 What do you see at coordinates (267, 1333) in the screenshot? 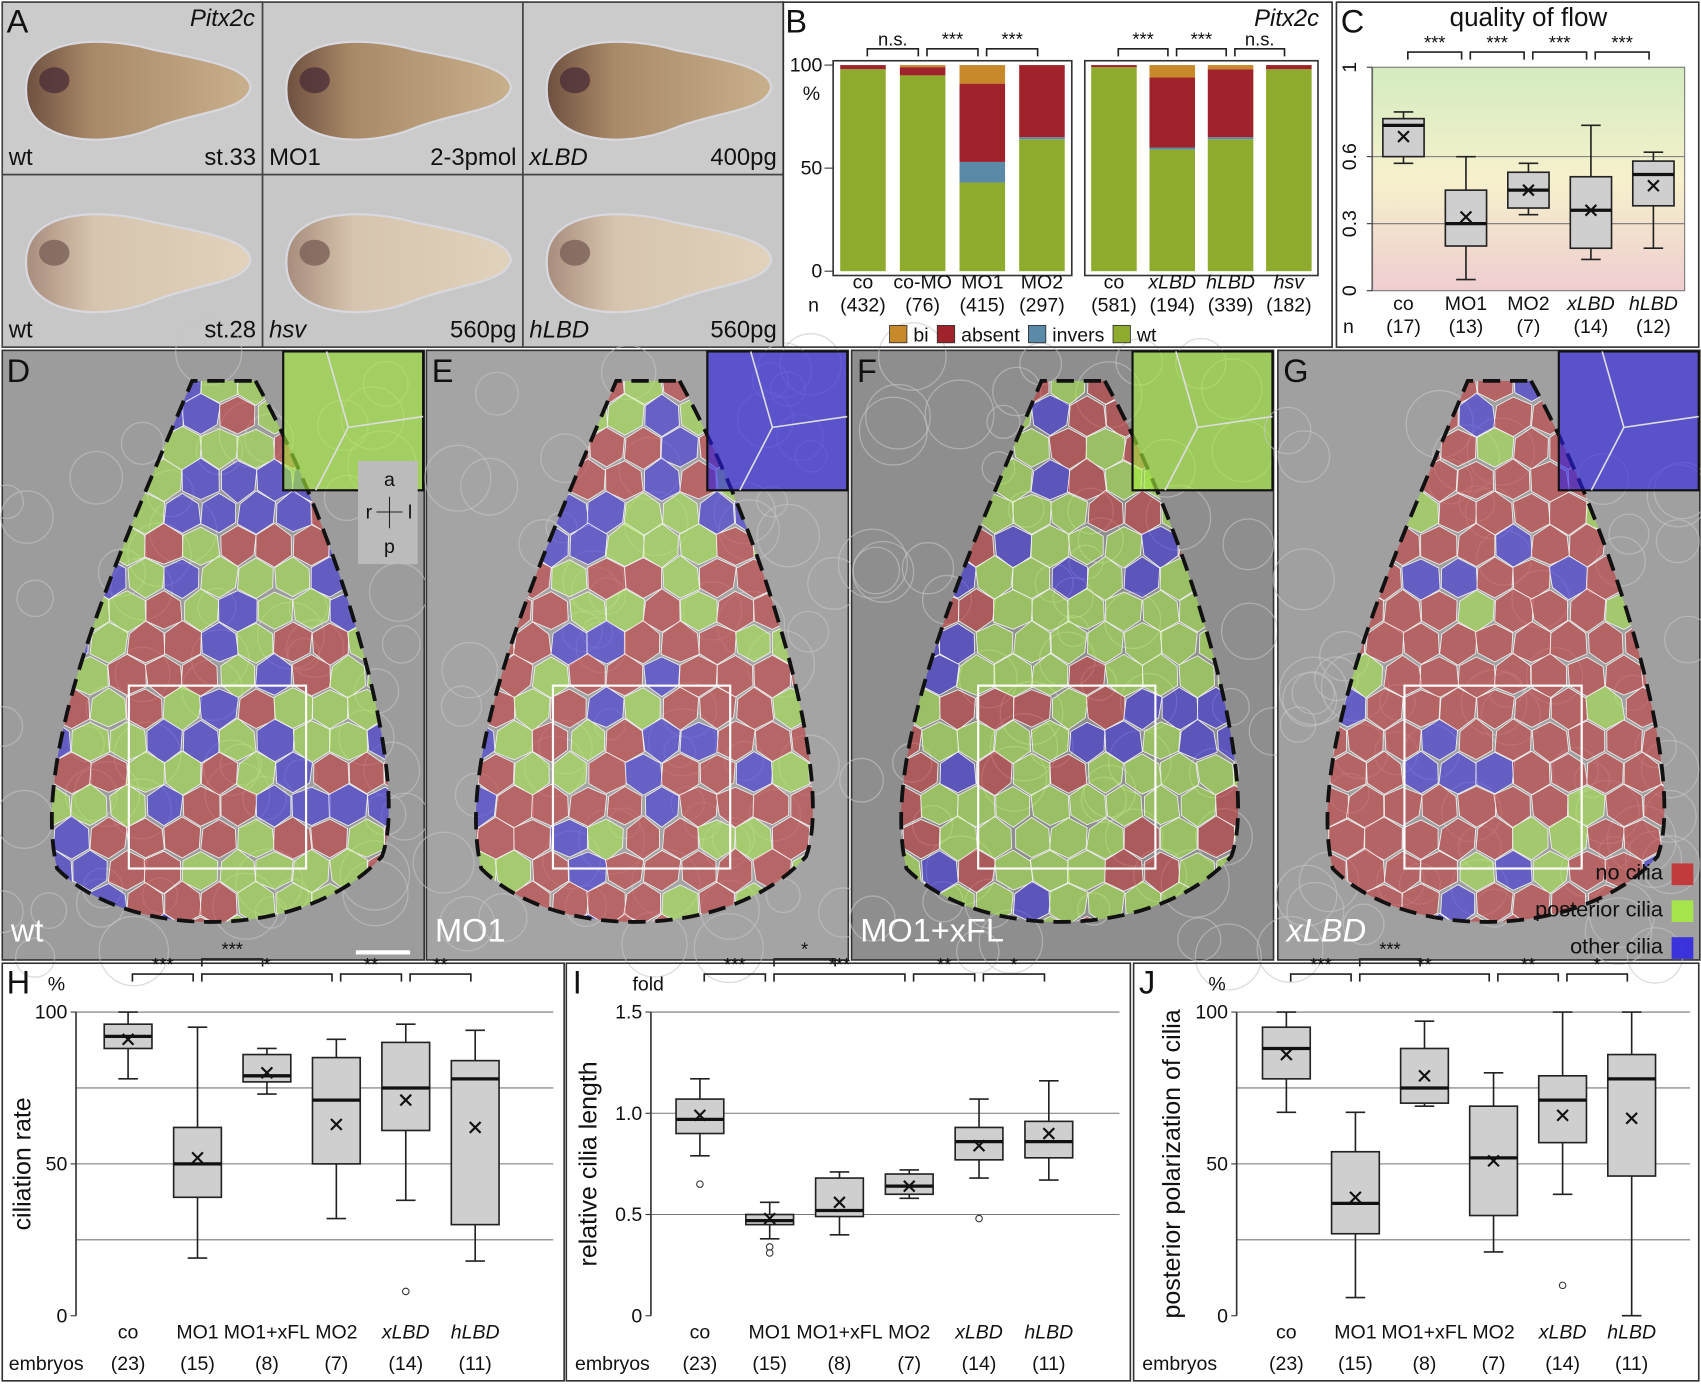
I see `x-tick-label: MO1+xFL` at bounding box center [267, 1333].